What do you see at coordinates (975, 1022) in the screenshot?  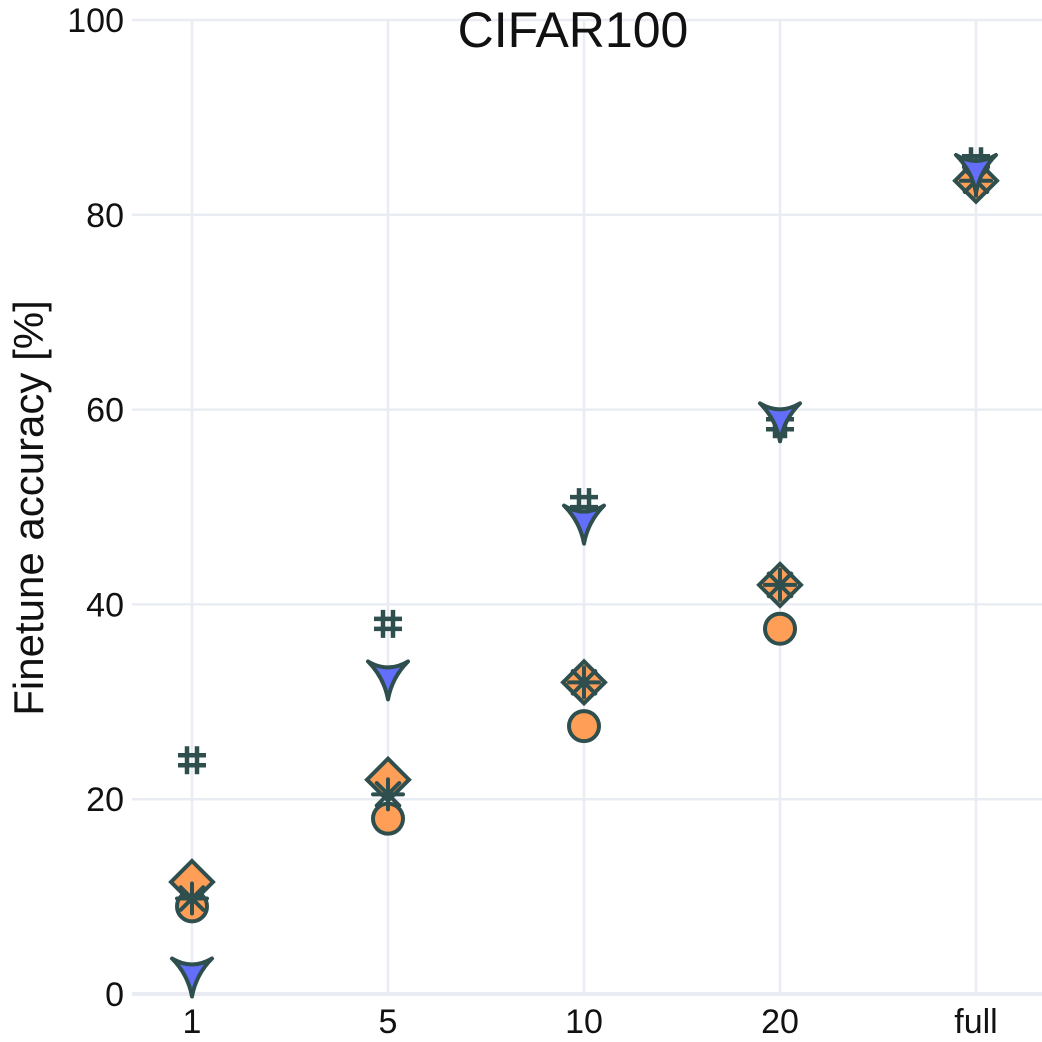 I see `x-tick-label: full` at bounding box center [975, 1022].